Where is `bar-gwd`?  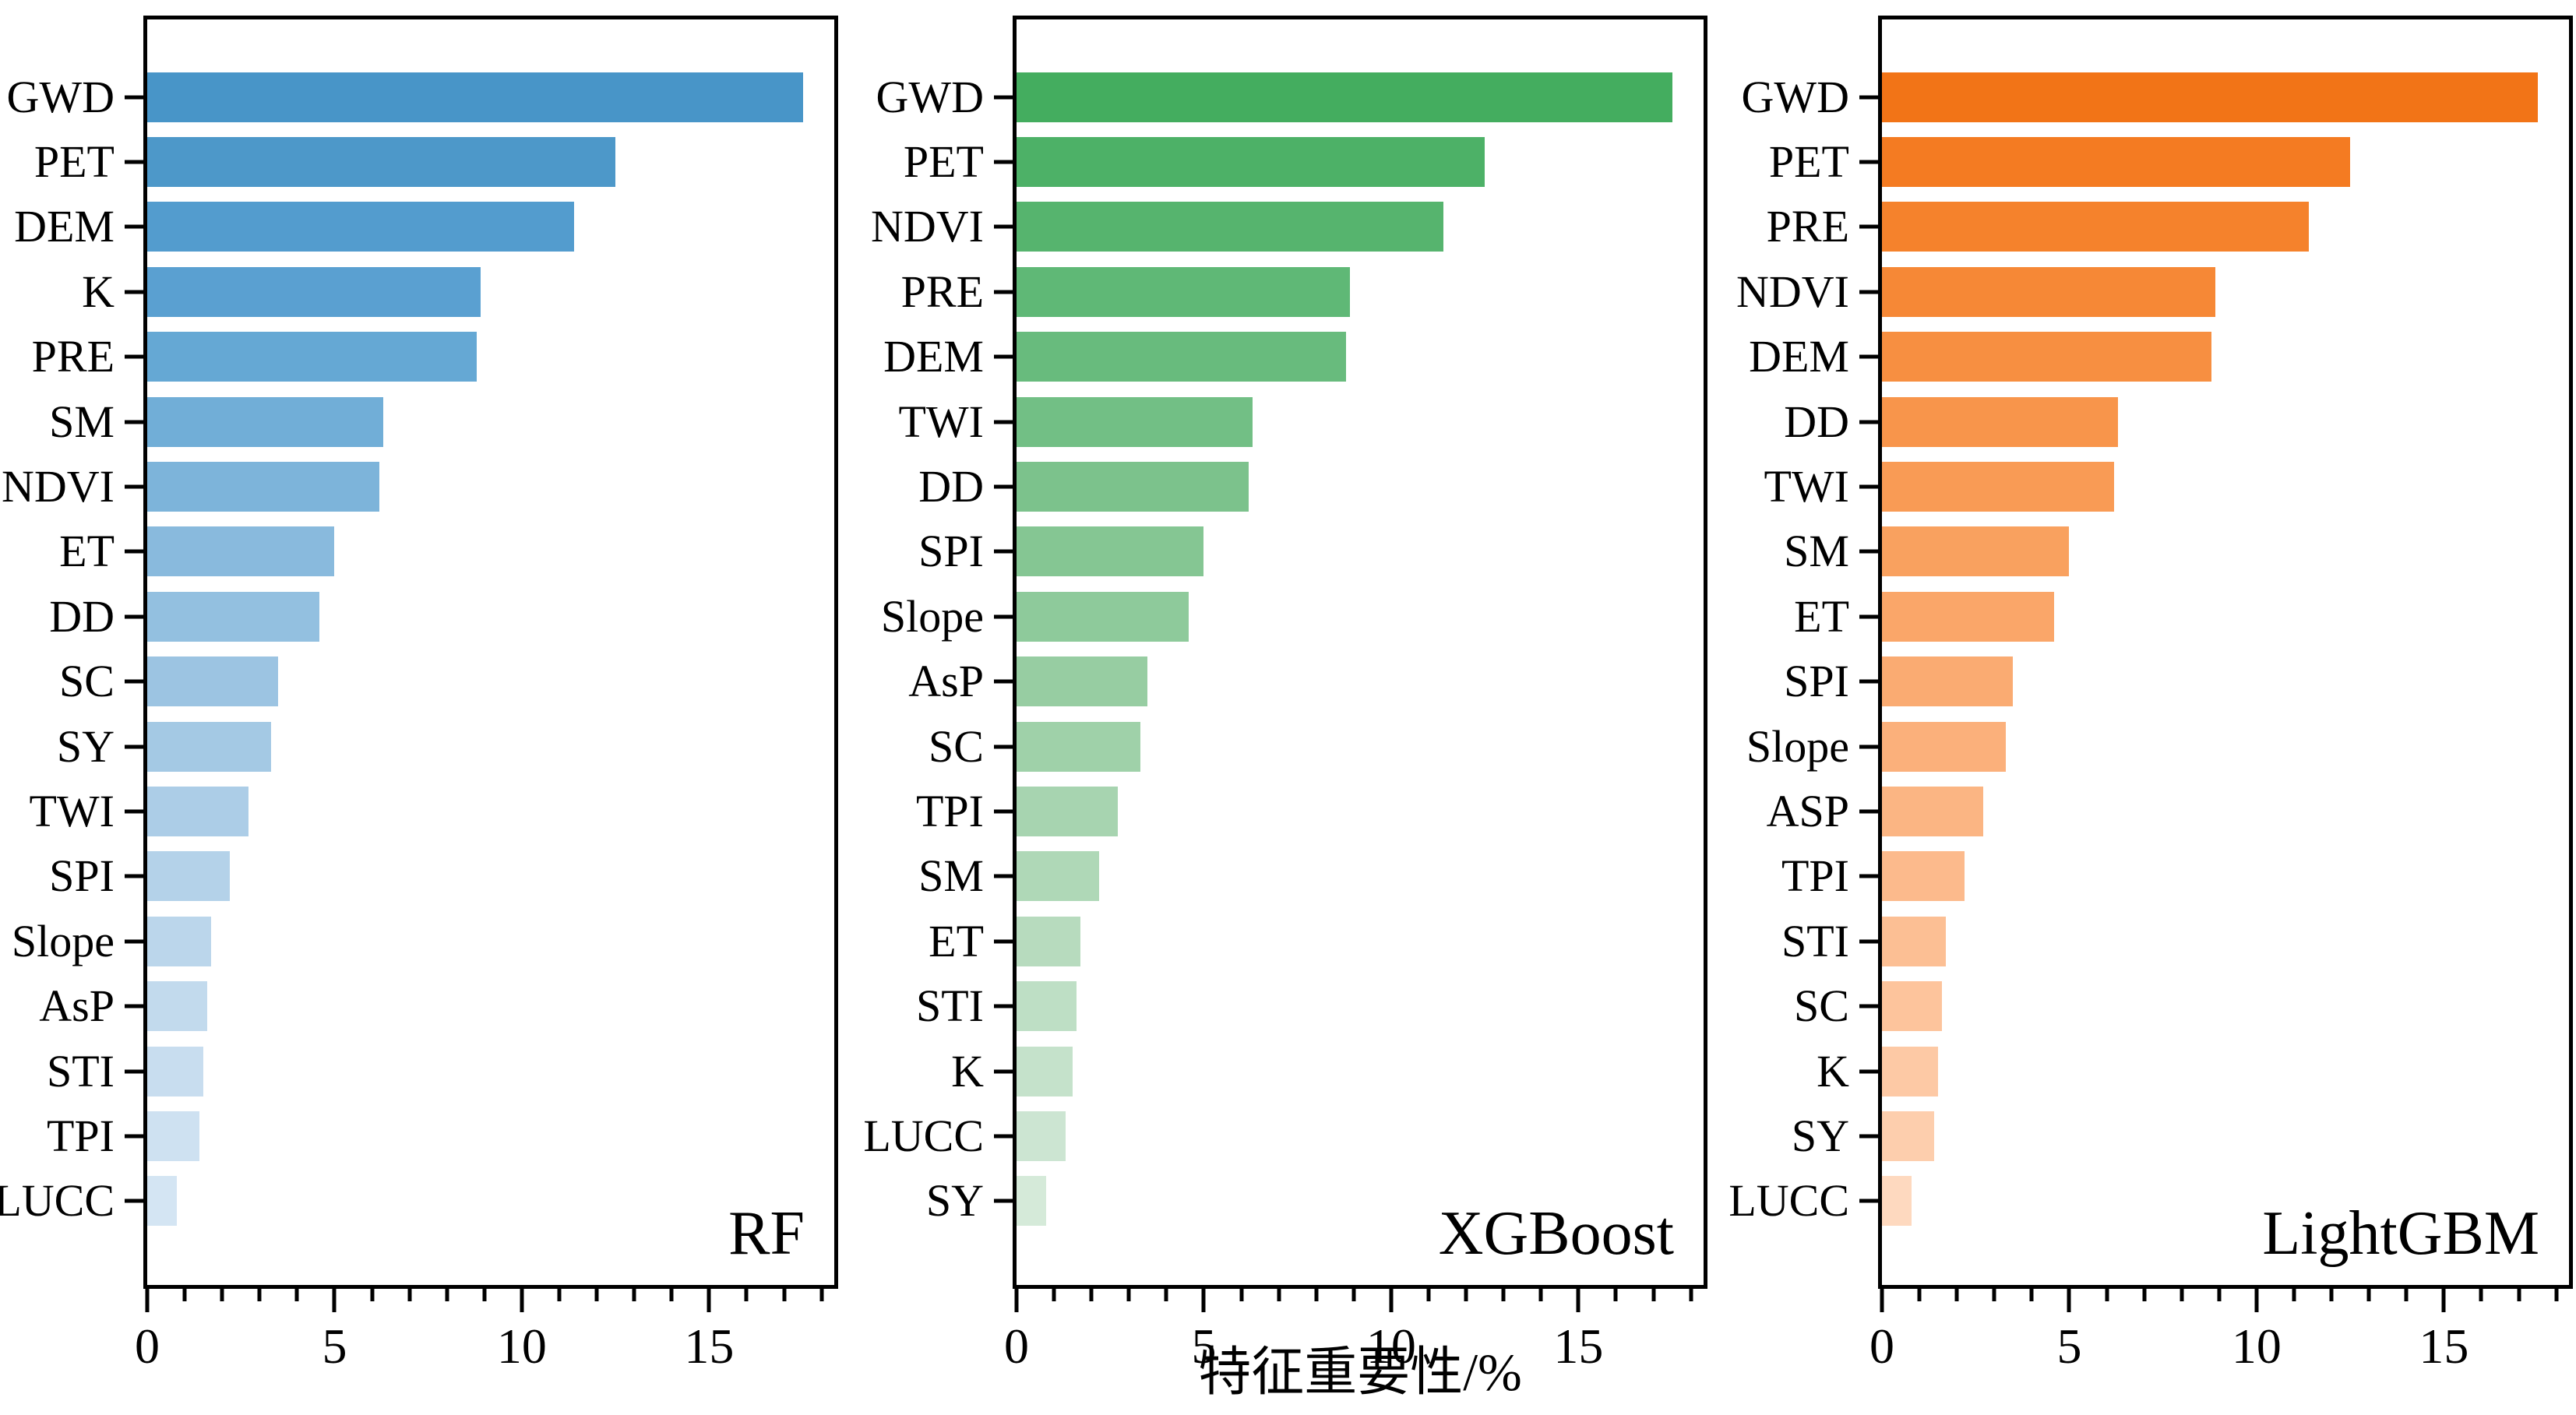
bar-gwd is located at coordinates (2210, 97).